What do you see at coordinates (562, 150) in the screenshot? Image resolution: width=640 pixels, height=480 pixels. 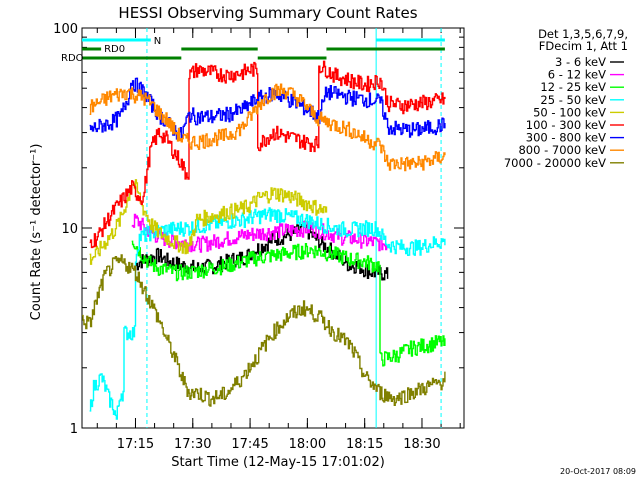 I see `legend-entry: 800 - 7000 keV` at bounding box center [562, 150].